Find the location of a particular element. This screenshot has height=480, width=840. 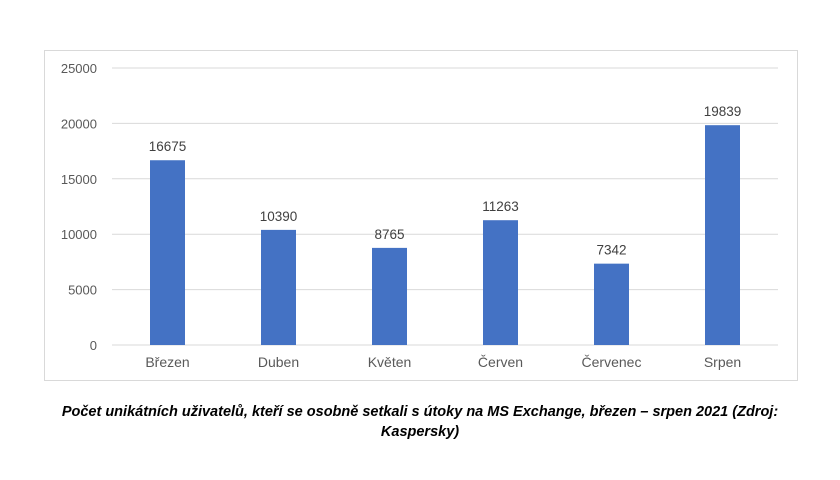

y-tick-label: 10000 is located at coordinates (79, 234).